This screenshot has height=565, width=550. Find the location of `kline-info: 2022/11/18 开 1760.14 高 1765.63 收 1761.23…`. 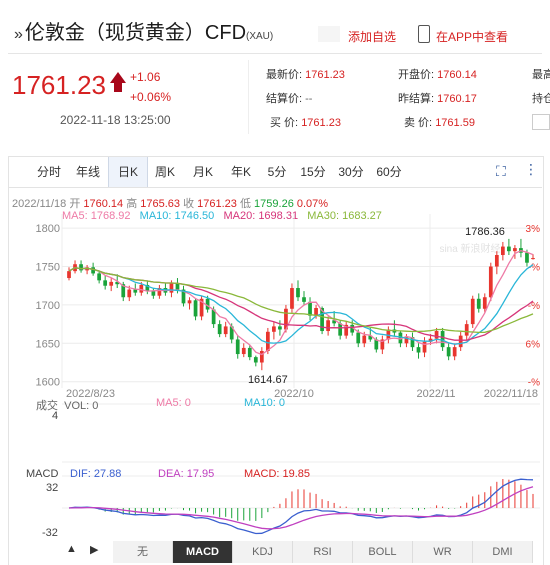

kline-info: 2022/11/18 开 1760.14 高 1765.63 收 1761.23… is located at coordinates (170, 204).